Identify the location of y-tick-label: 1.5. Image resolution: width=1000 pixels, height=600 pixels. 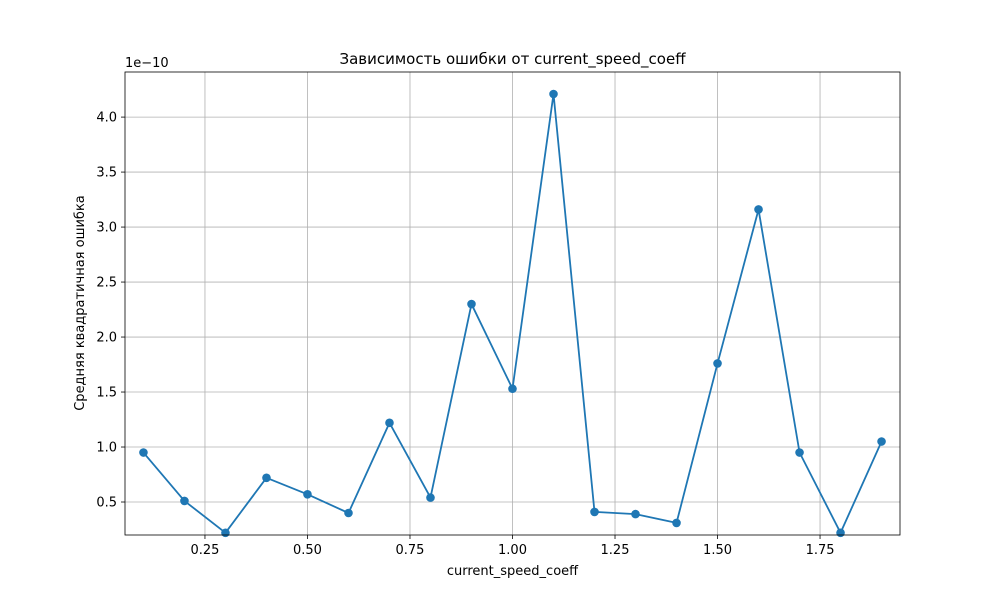
(106, 393).